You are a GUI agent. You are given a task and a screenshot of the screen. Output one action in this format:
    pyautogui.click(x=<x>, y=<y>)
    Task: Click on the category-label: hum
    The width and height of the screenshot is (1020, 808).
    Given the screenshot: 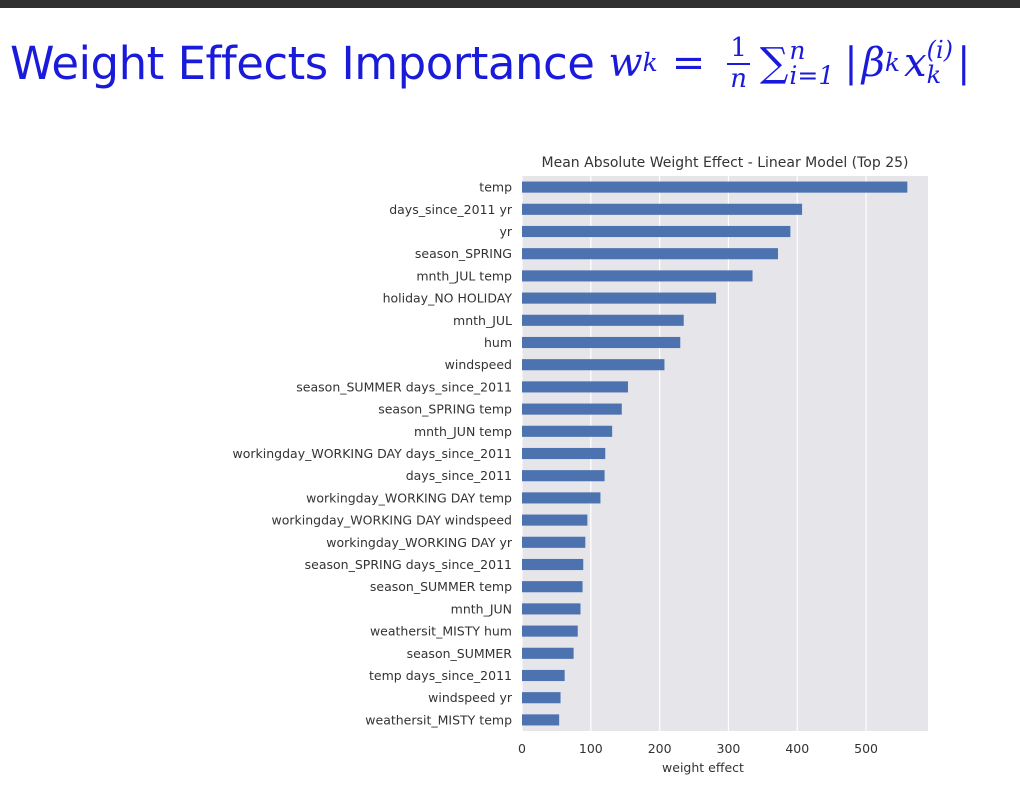 What is the action you would take?
    pyautogui.click(x=498, y=342)
    